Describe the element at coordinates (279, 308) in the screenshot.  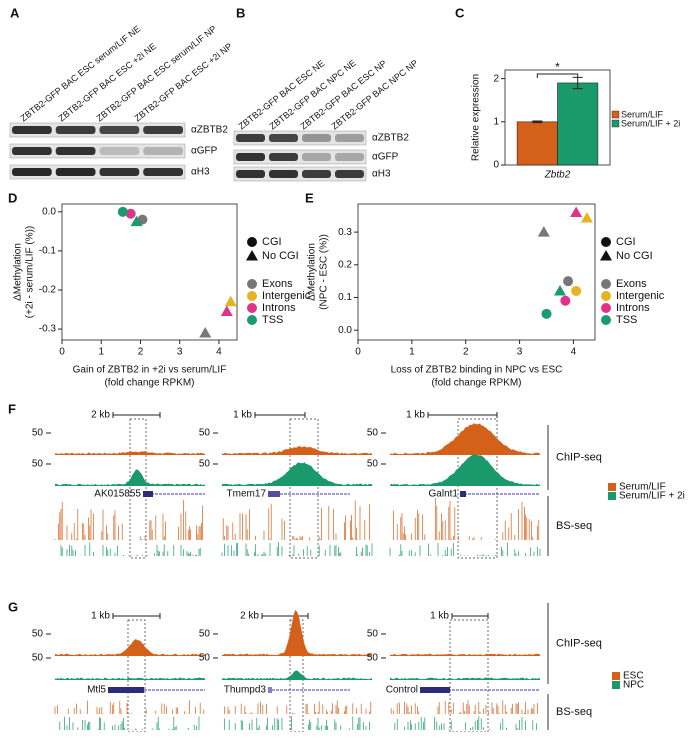
I see `legend-label: Introns` at that location.